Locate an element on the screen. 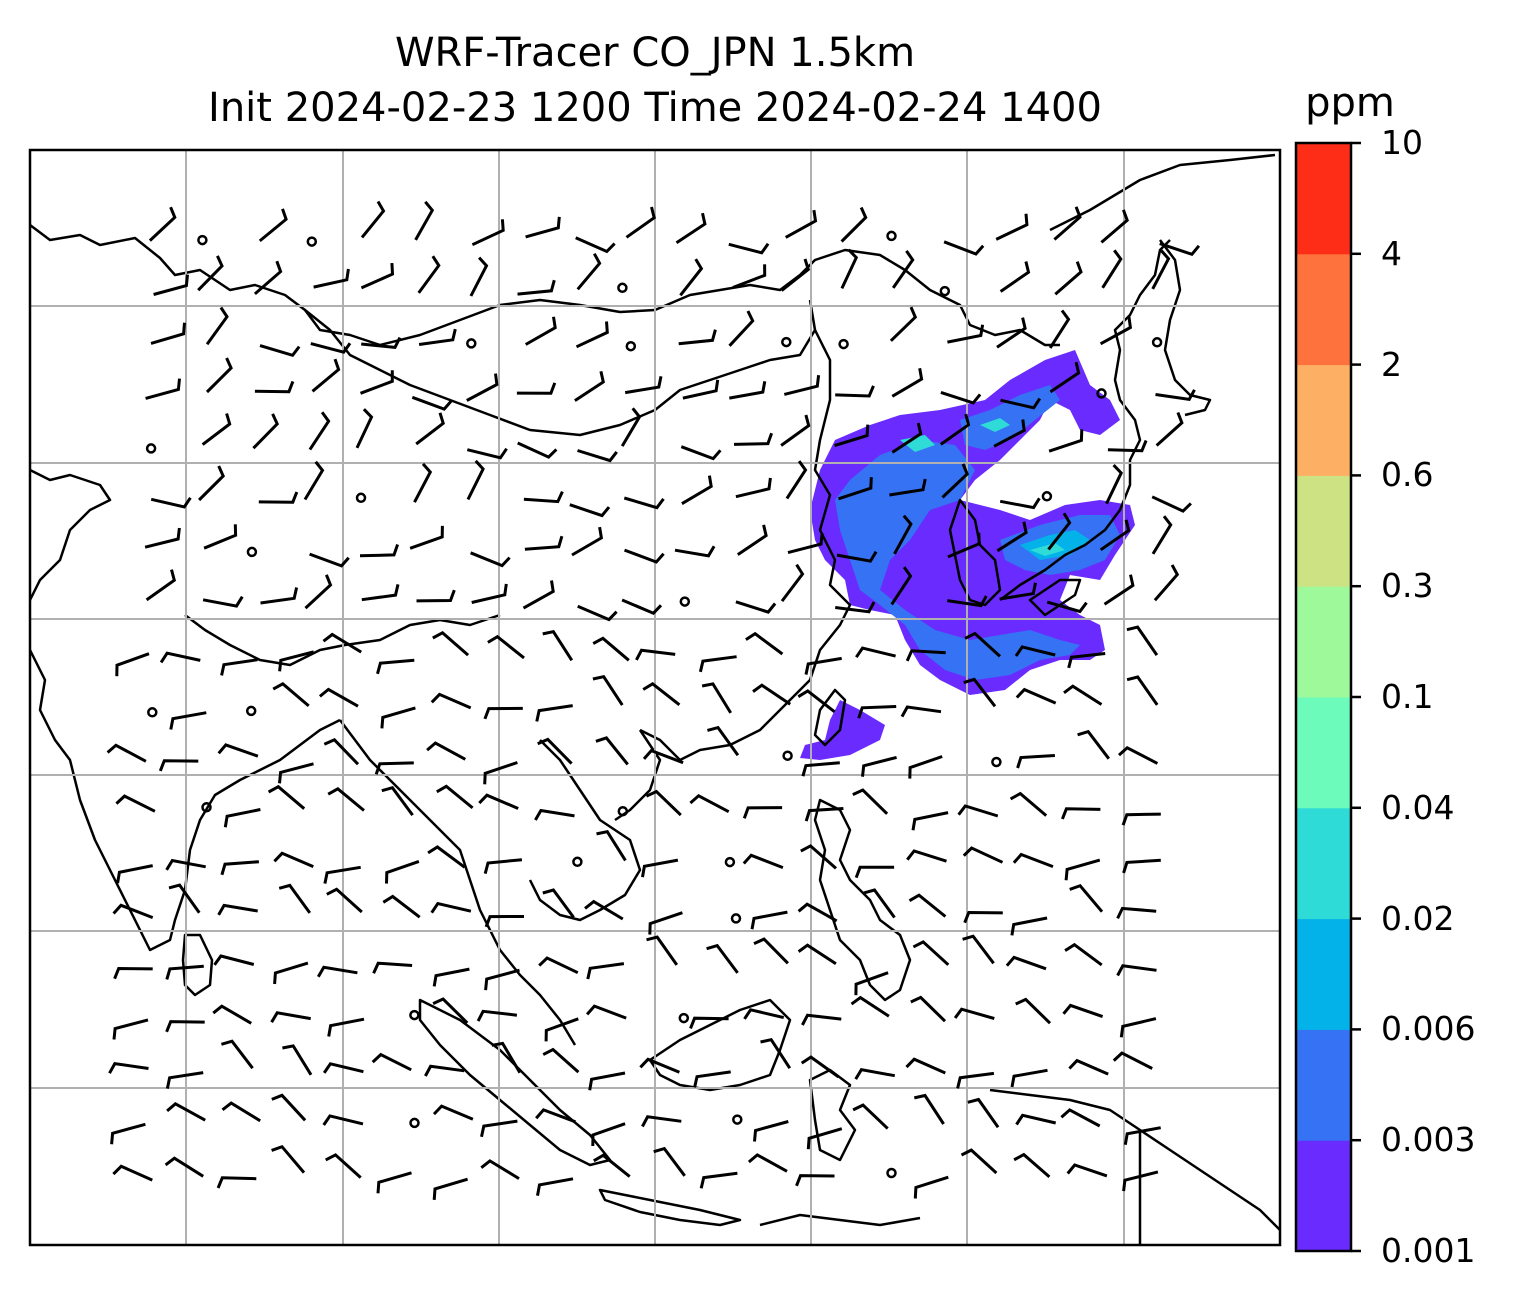  colorbar-tick-label: 0.02 is located at coordinates (1418, 918).